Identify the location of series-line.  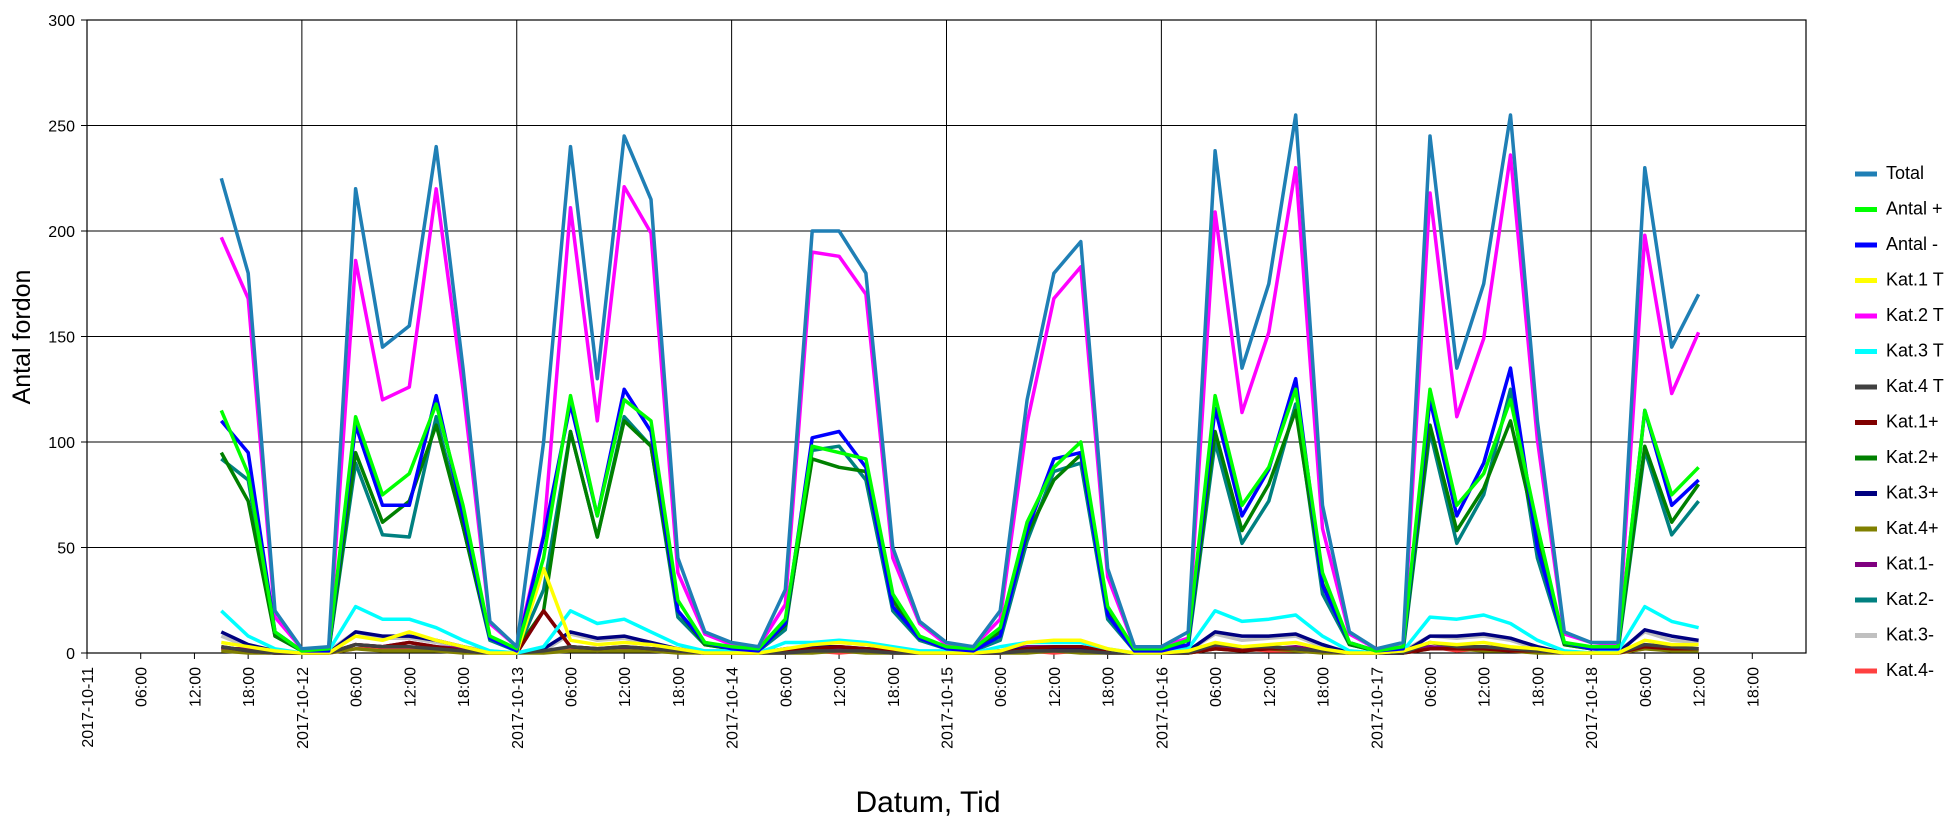
(960, 610).